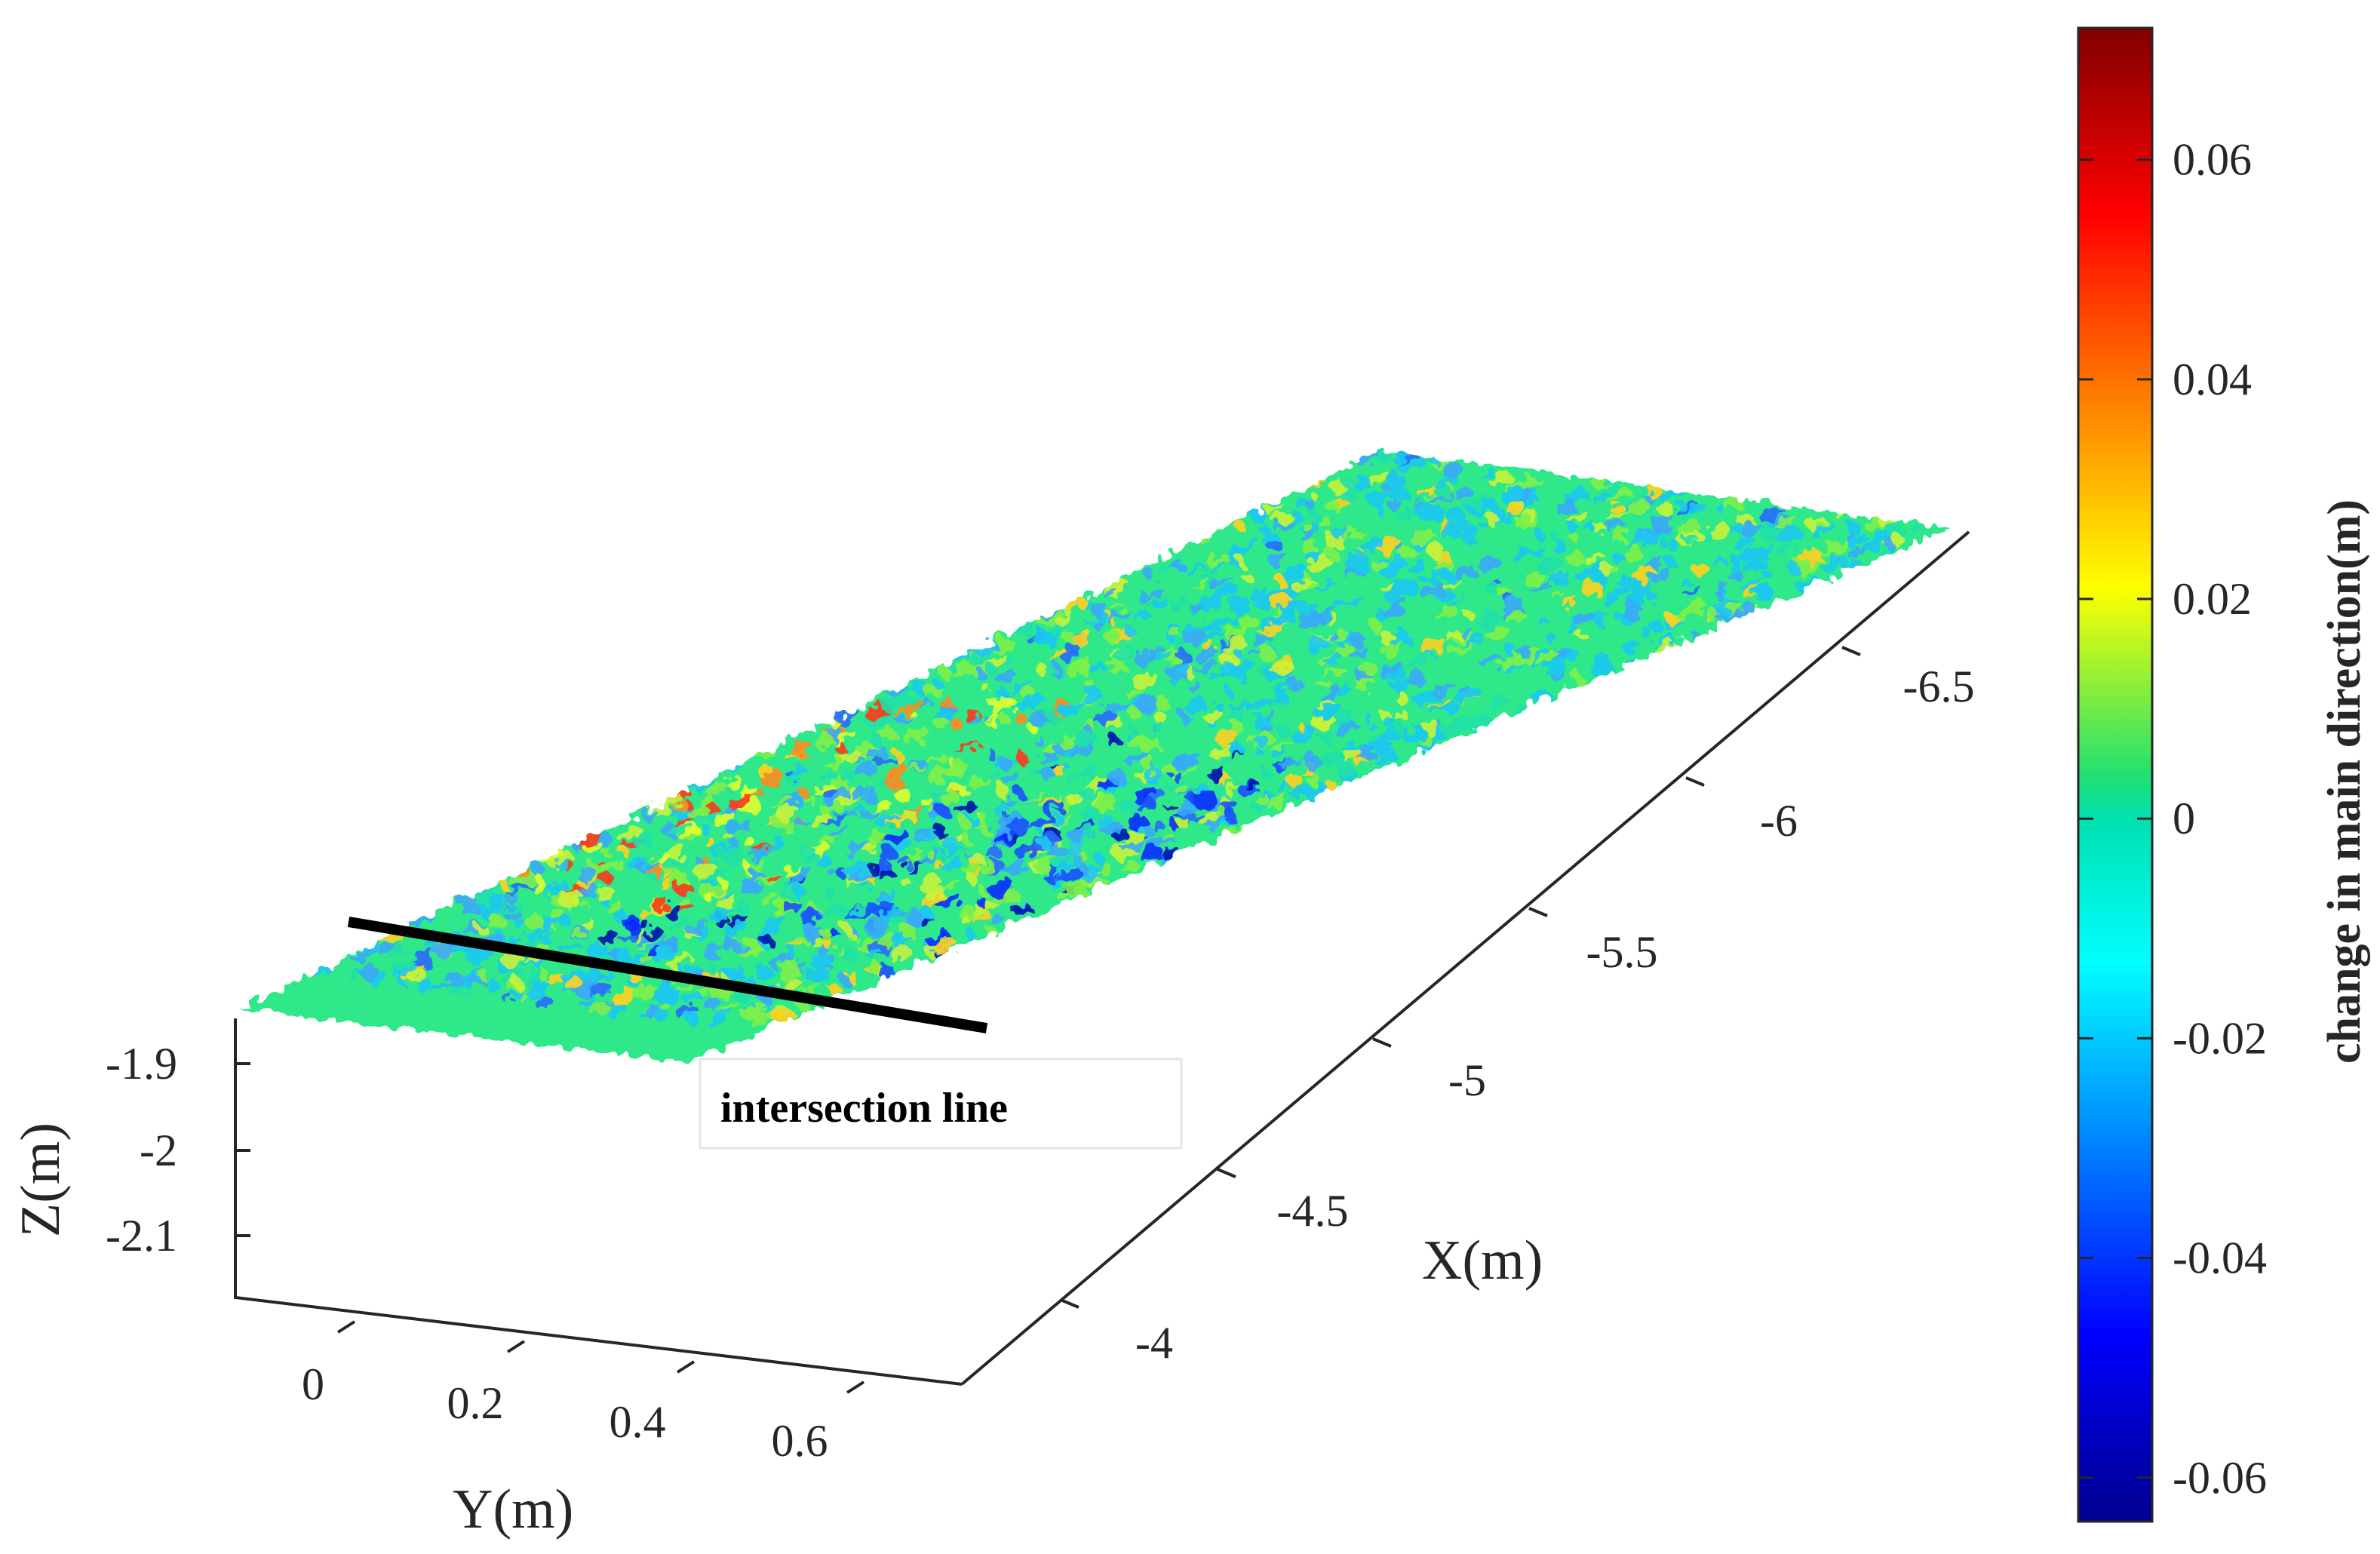 This screenshot has width=2380, height=1554. What do you see at coordinates (141, 1236) in the screenshot?
I see `z-tick-label: -2.1` at bounding box center [141, 1236].